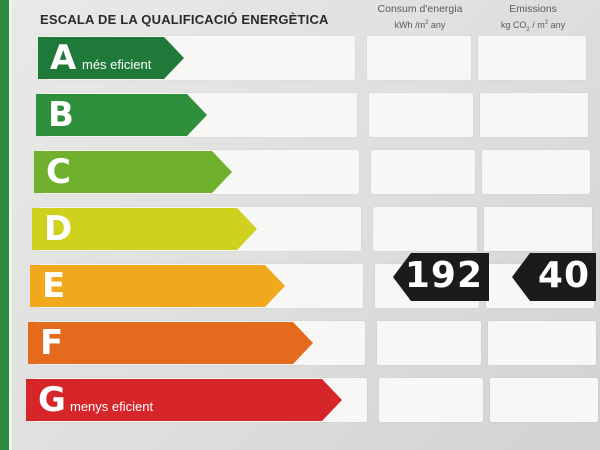  What do you see at coordinates (58, 172) in the screenshot?
I see `class-letter: C` at bounding box center [58, 172].